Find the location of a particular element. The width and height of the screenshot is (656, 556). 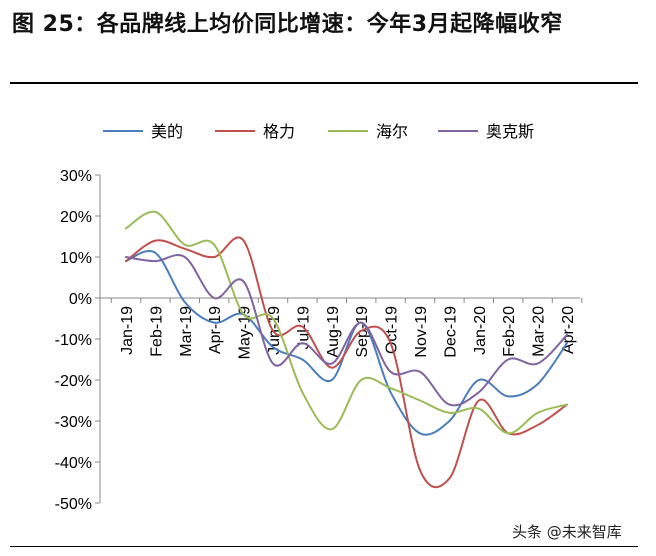

y-tick-label: -10% is located at coordinates (73, 340).